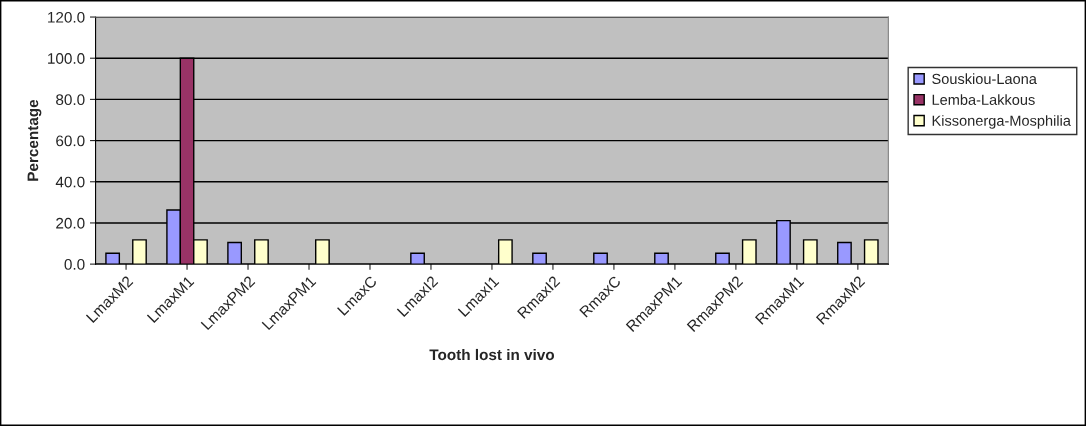 The image size is (1086, 426). I want to click on y-tick-label: 20.0, so click(70, 223).